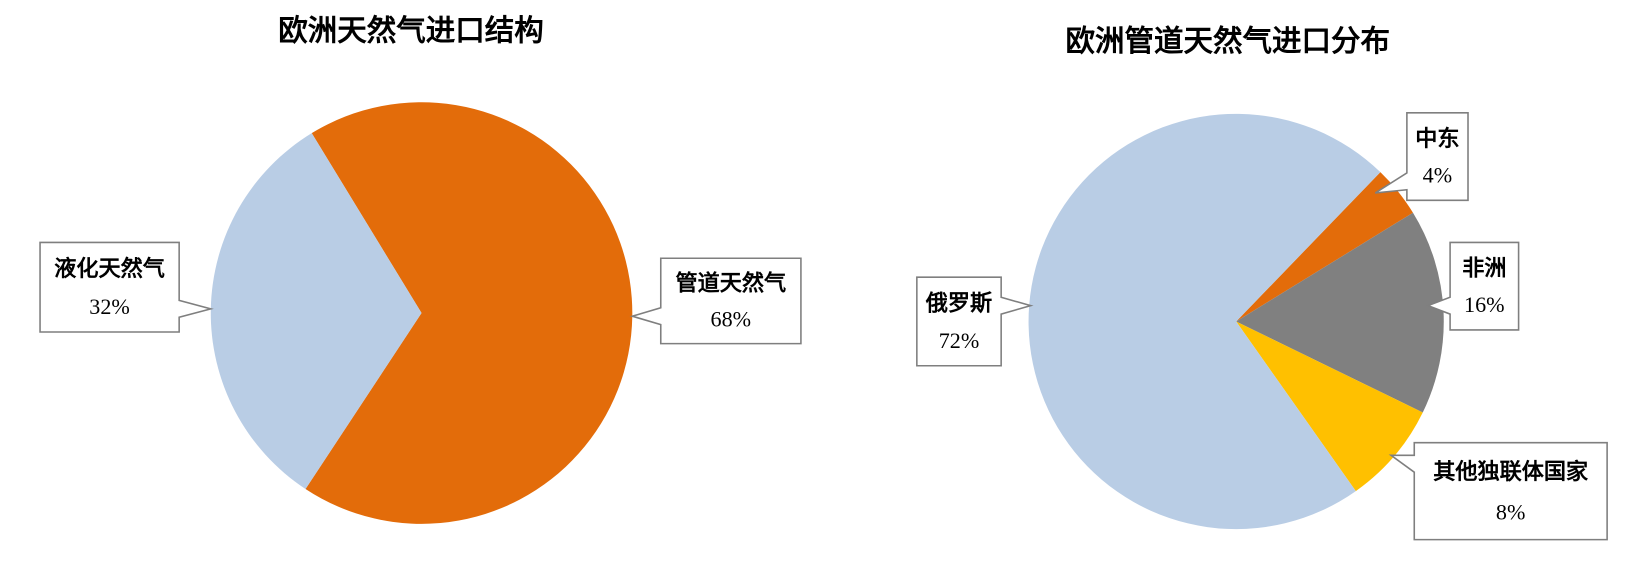  I want to click on data-label-name: 其他独联体国家, so click(1511, 471).